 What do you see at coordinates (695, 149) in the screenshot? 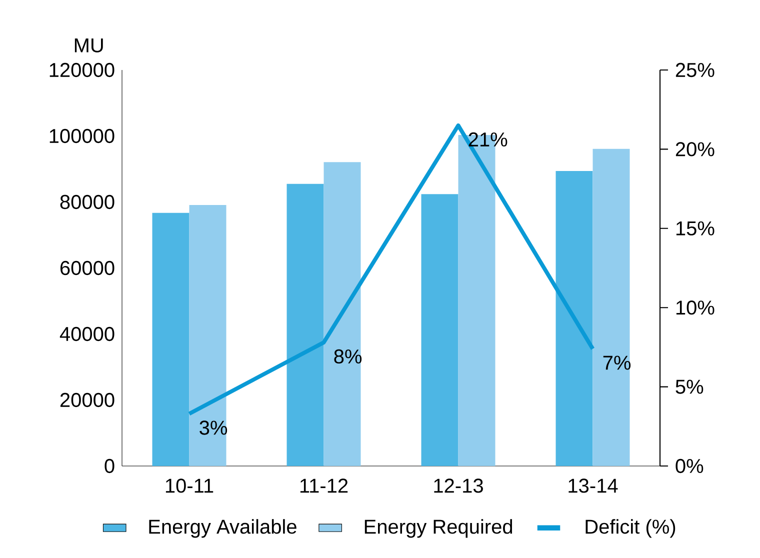
I see `y2-tick-label: 20%` at bounding box center [695, 149].